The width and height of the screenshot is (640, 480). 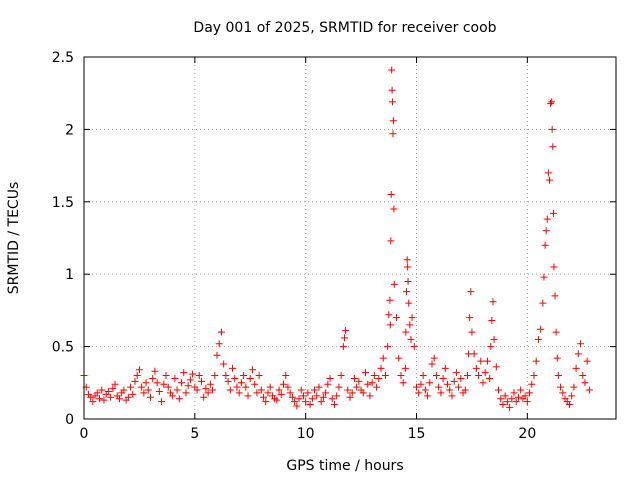 I want to click on x-tick-label: 20, so click(x=527, y=434).